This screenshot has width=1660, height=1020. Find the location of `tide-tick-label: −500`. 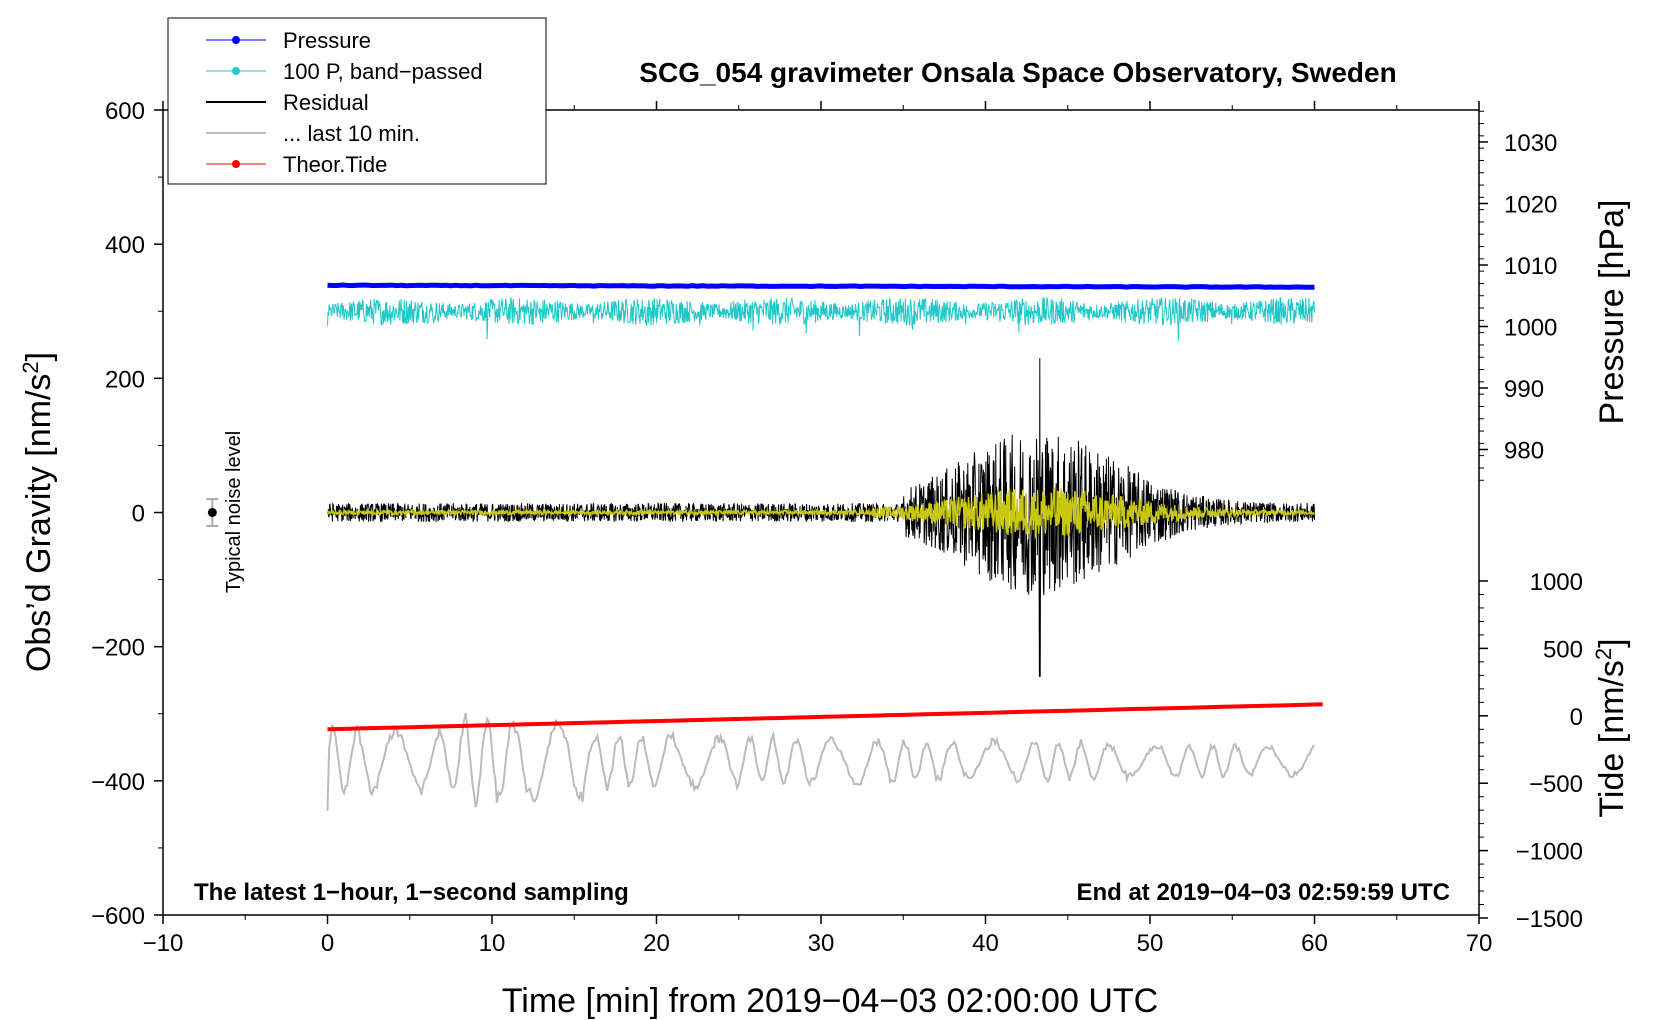

tide-tick-label: −500 is located at coordinates (1556, 784).